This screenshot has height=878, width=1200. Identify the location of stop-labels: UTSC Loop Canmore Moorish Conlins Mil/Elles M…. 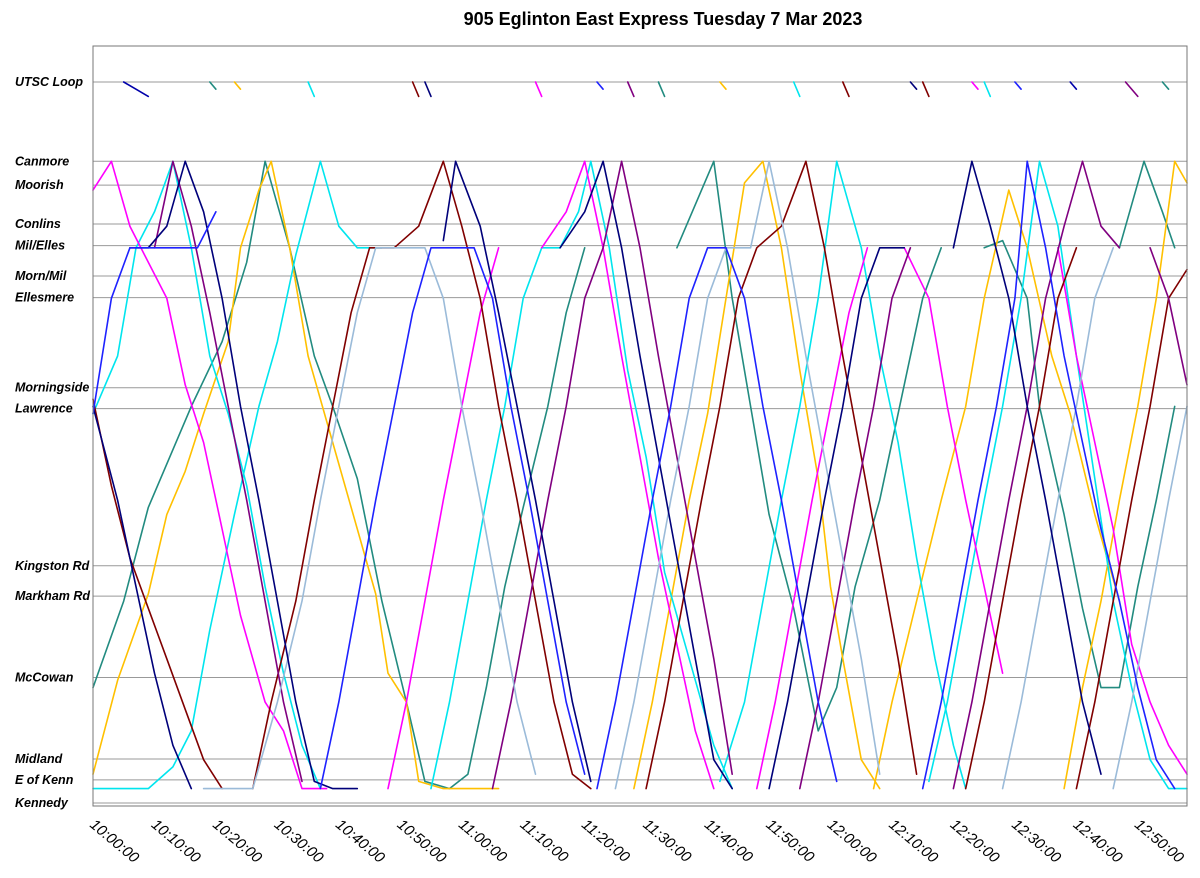
(52, 442).